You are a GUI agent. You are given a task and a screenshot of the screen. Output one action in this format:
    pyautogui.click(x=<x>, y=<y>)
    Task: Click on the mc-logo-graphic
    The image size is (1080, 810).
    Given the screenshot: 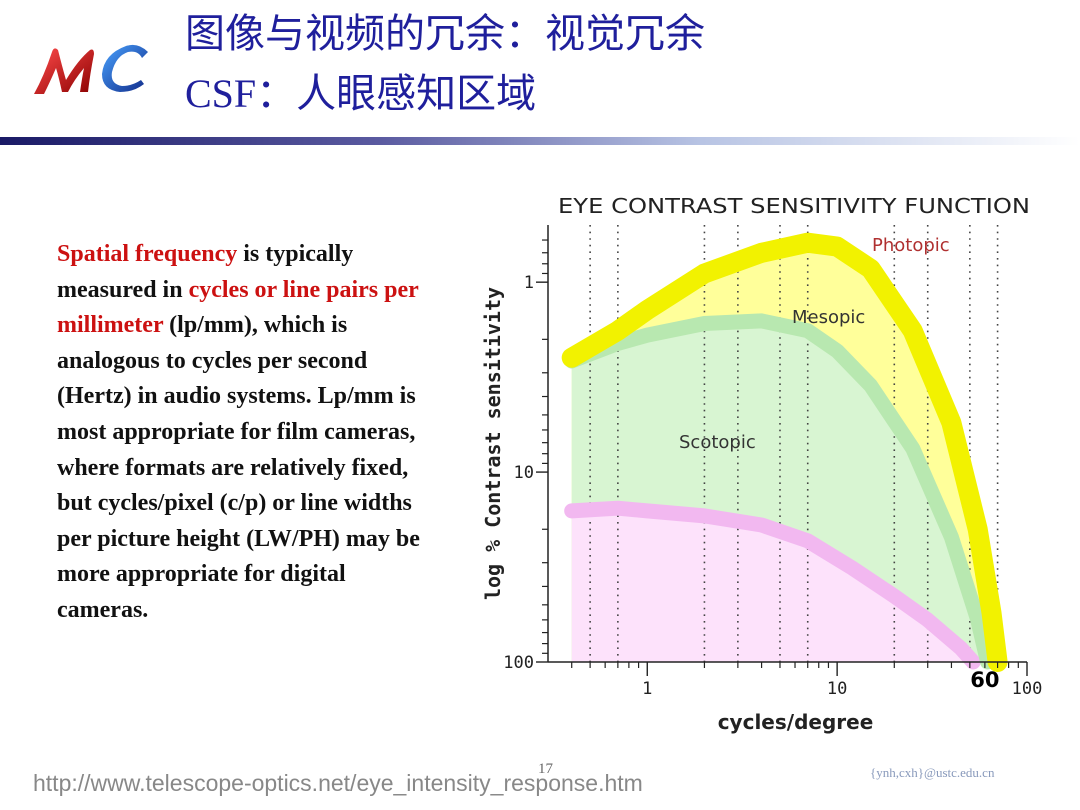 What is the action you would take?
    pyautogui.click(x=91, y=69)
    